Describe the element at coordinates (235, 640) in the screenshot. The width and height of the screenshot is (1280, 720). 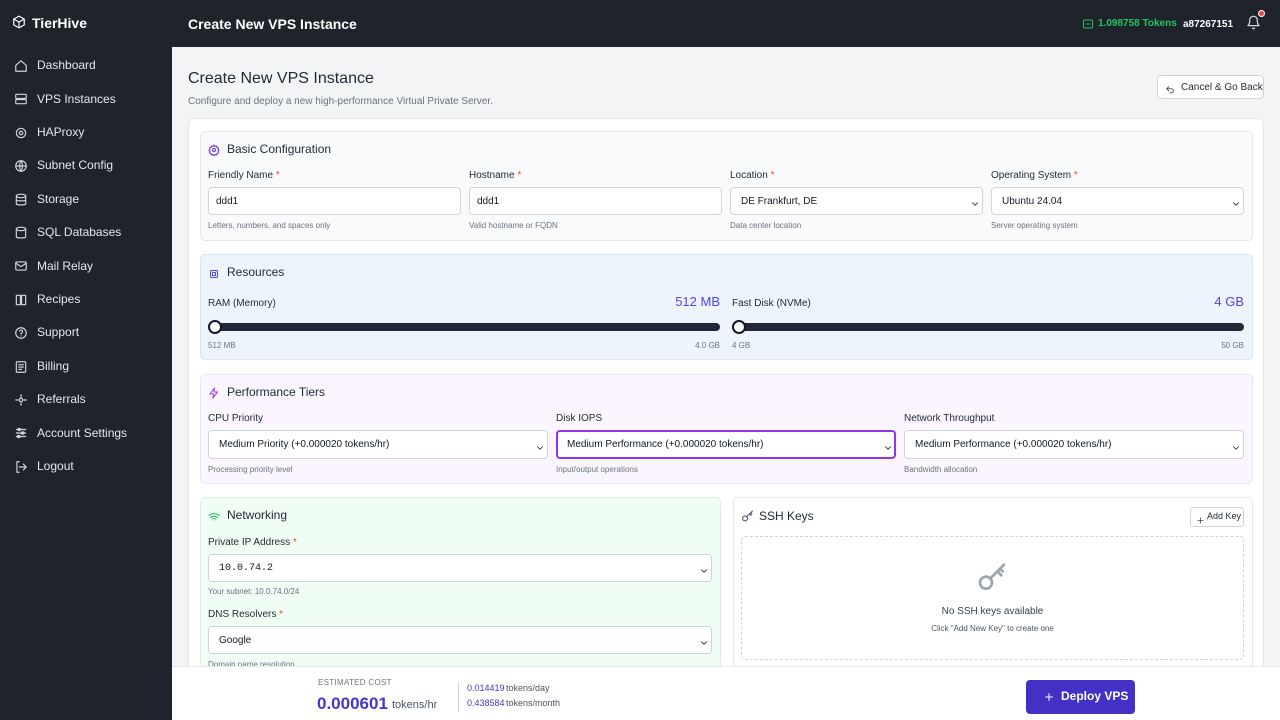
I see `field-value: Google` at that location.